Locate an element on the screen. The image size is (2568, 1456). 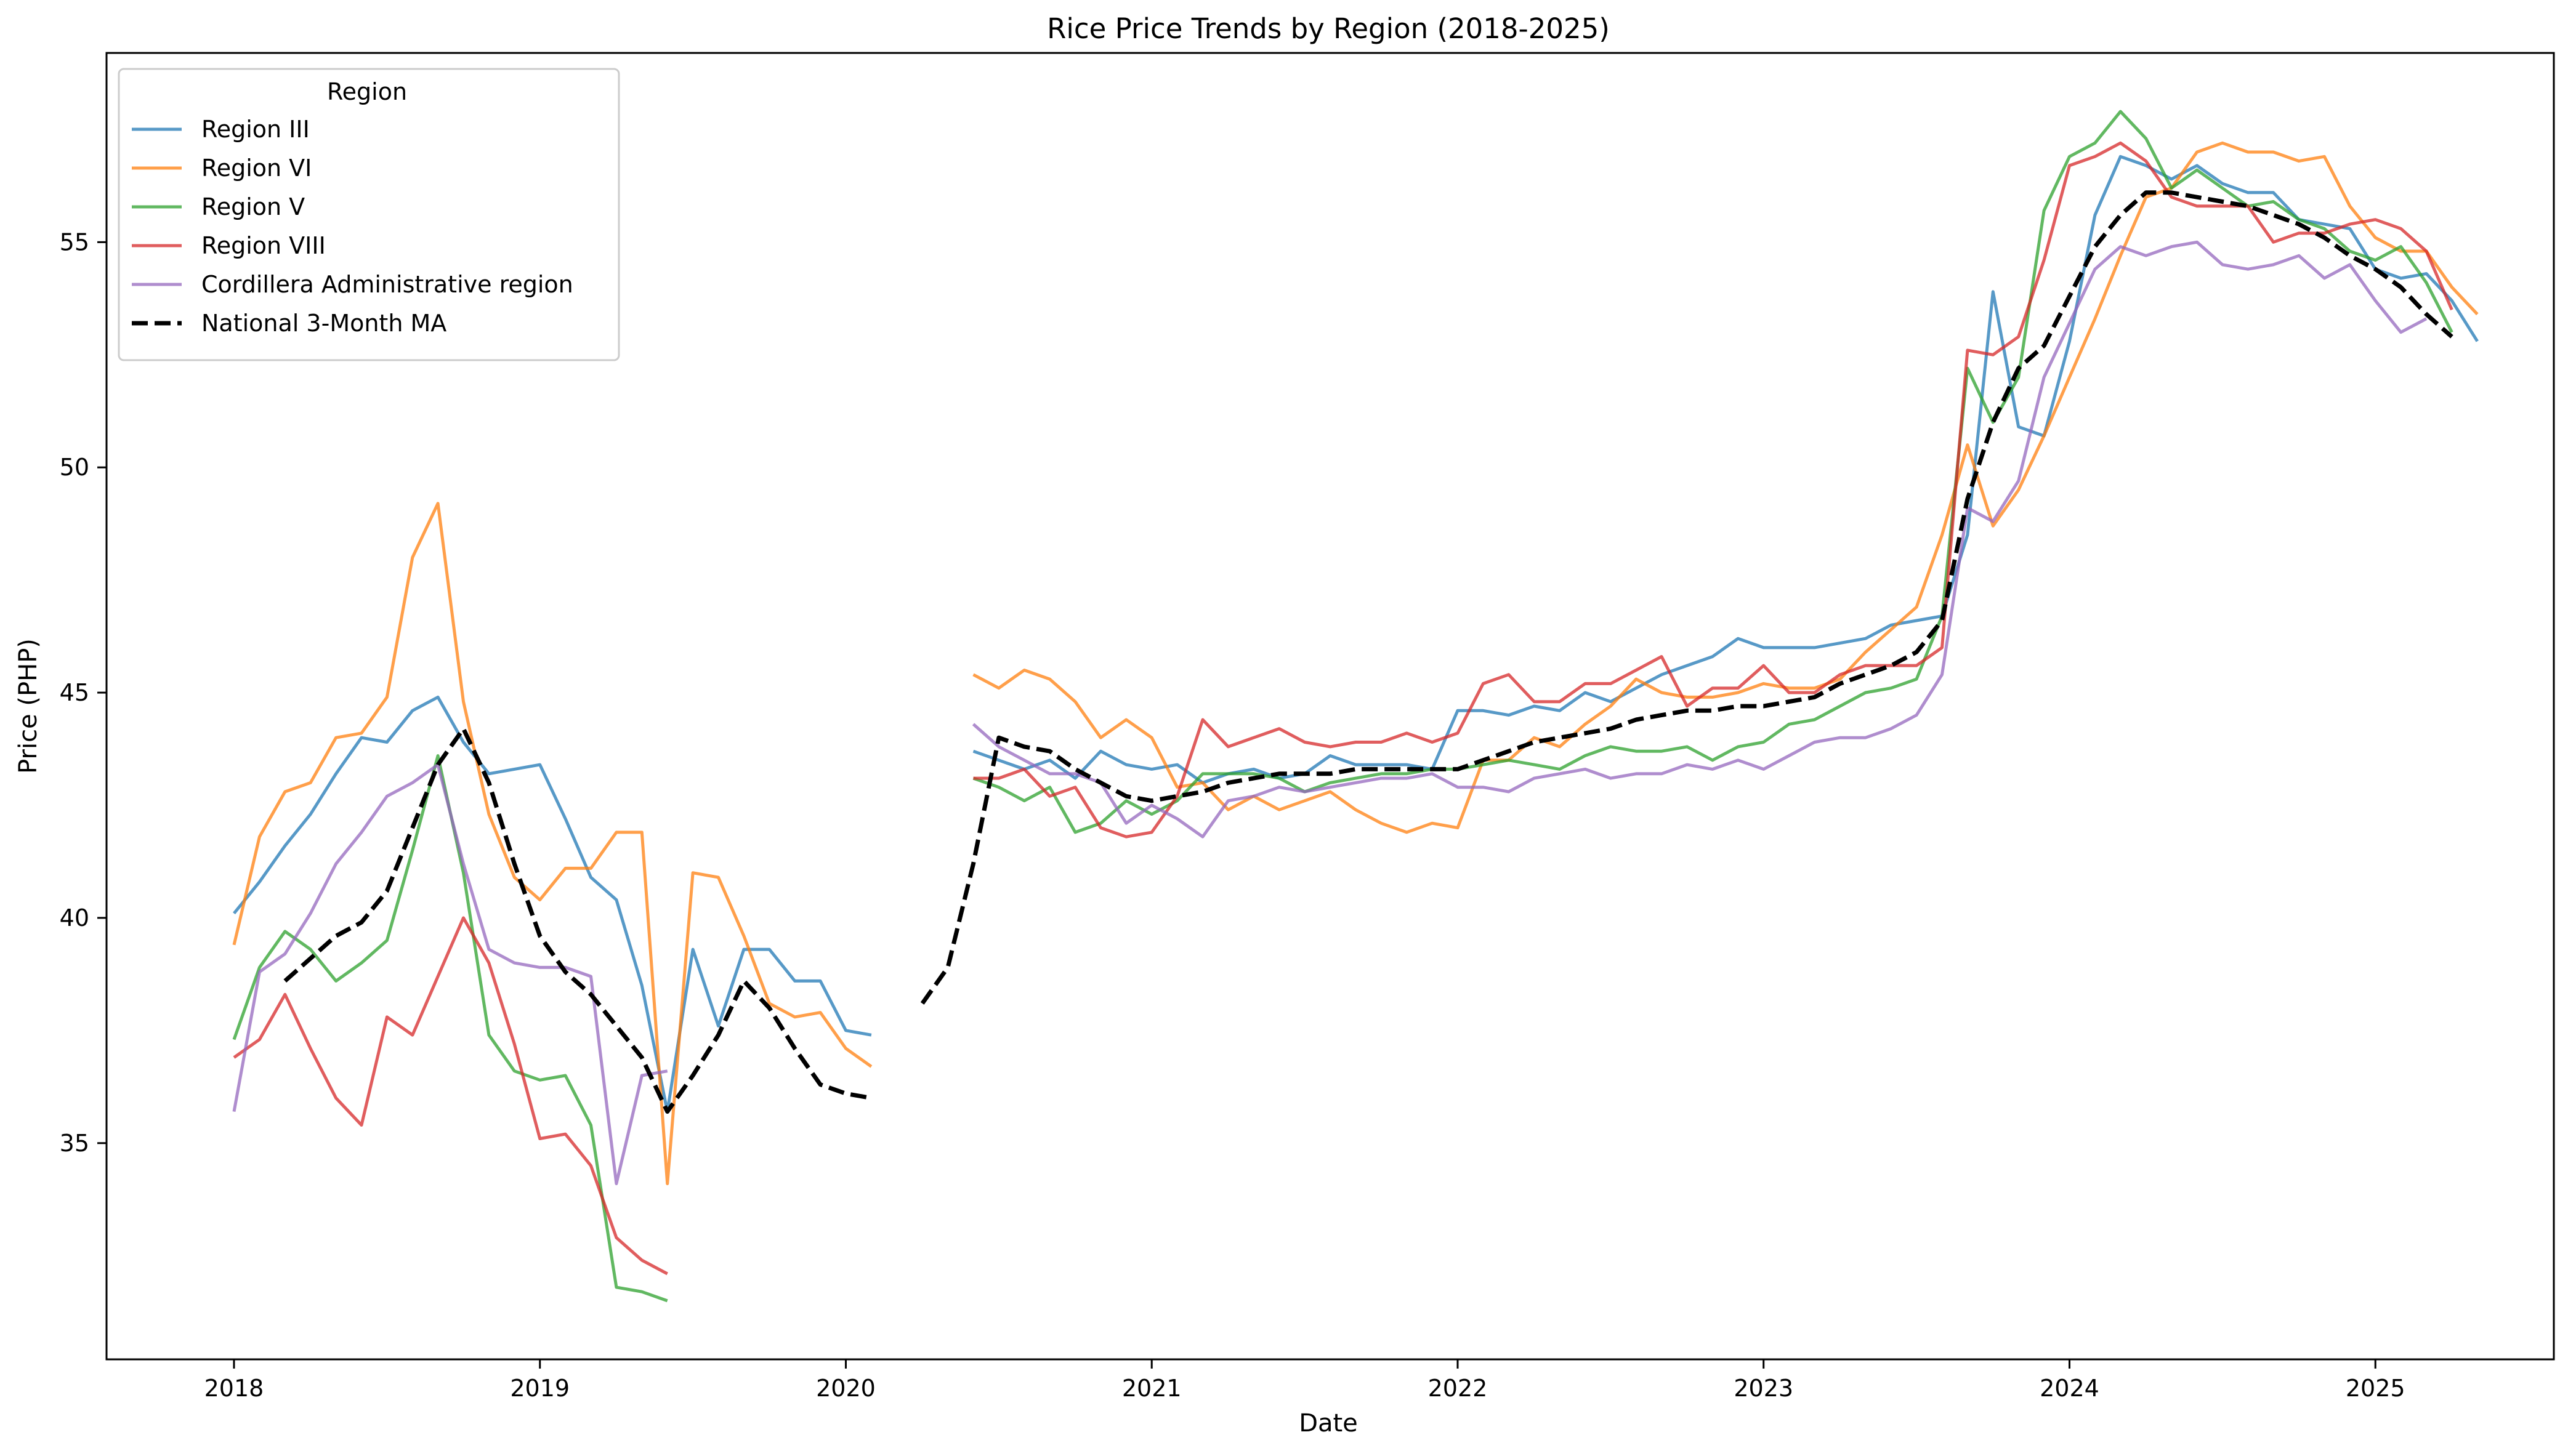
y-axis: 35 40 45 50 55 is located at coordinates (83, 693).